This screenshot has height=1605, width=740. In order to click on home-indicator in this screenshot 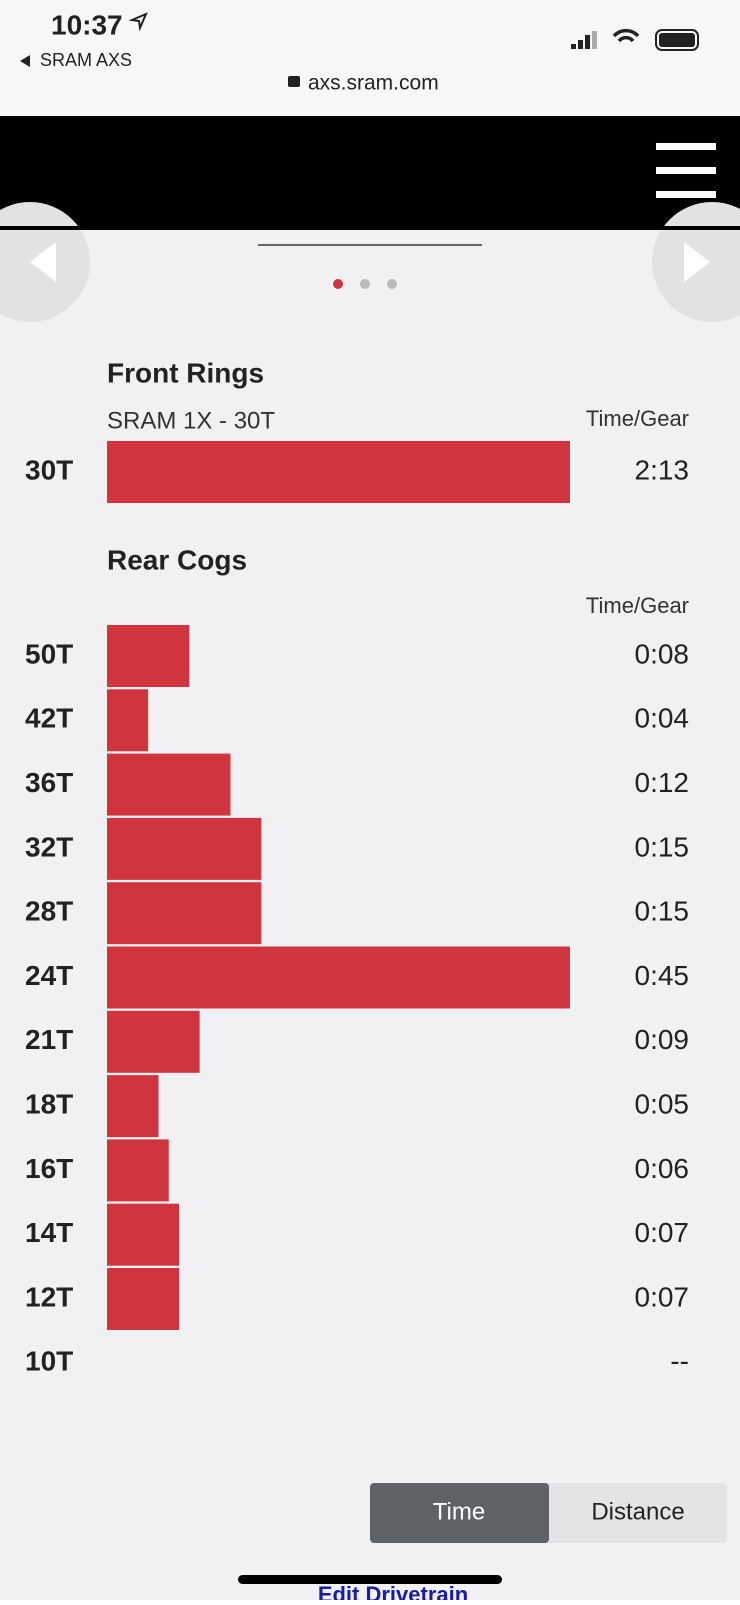, I will do `click(370, 1579)`.